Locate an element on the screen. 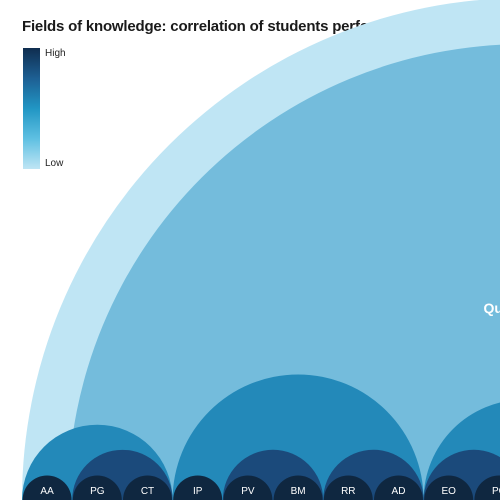 This screenshot has height=500, width=500. leaf-arc-eo is located at coordinates (449, 487).